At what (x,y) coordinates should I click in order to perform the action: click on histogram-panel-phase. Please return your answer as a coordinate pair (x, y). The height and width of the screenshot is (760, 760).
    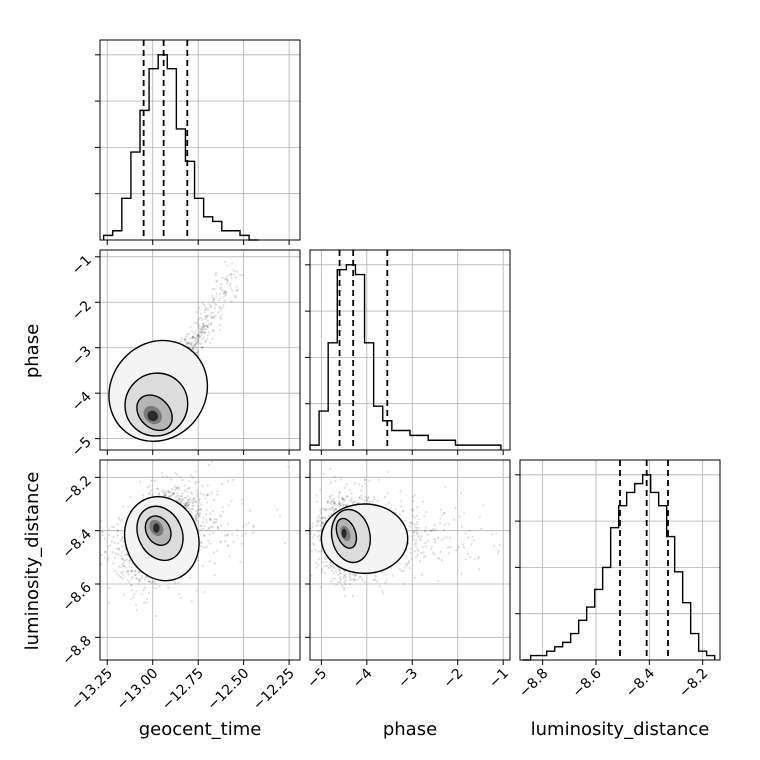
    Looking at the image, I should click on (407, 350).